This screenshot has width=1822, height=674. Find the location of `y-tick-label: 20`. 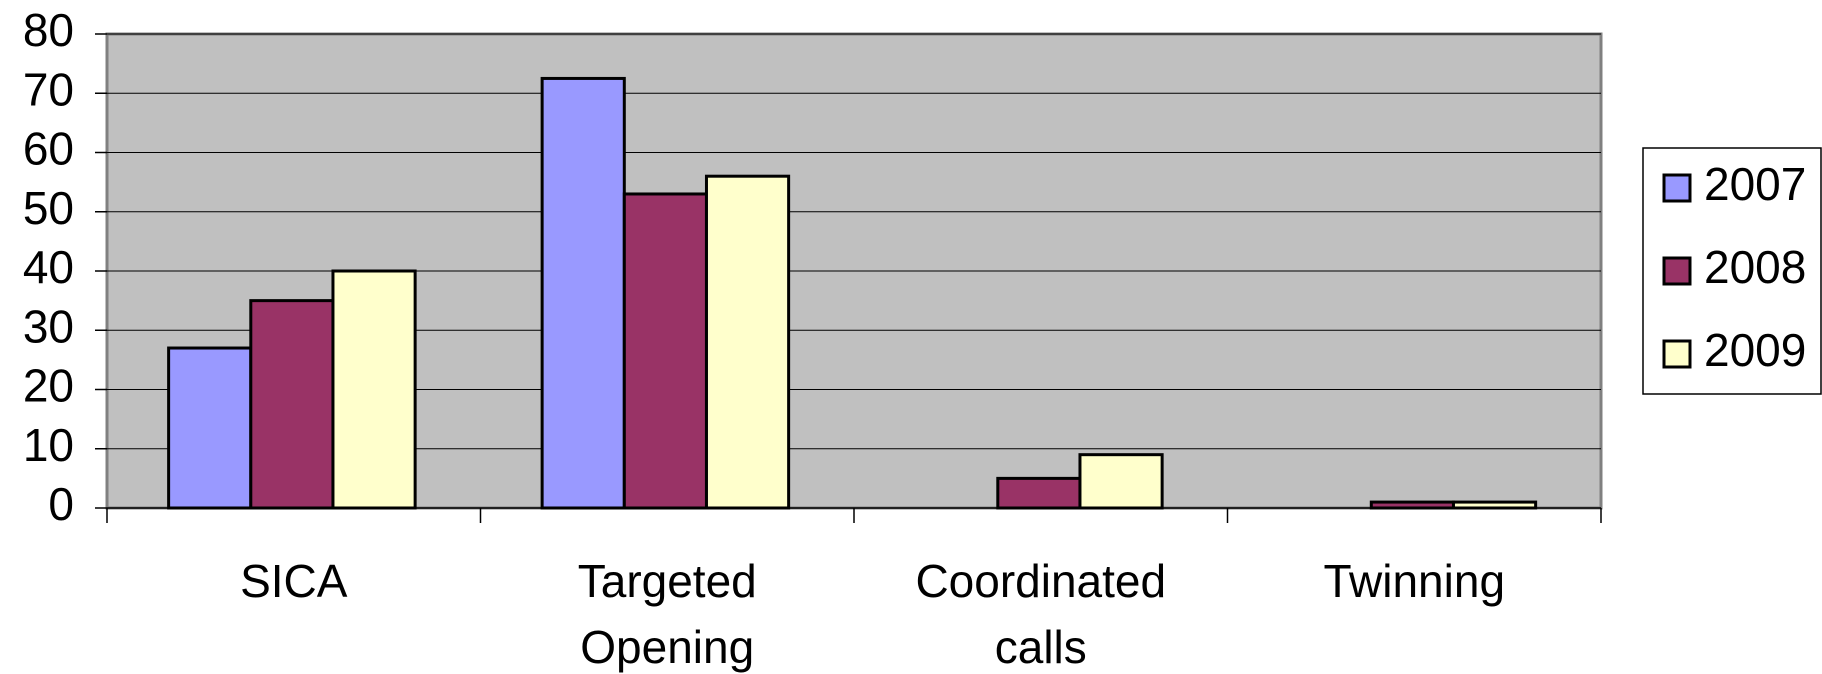

y-tick-label: 20 is located at coordinates (48, 386).